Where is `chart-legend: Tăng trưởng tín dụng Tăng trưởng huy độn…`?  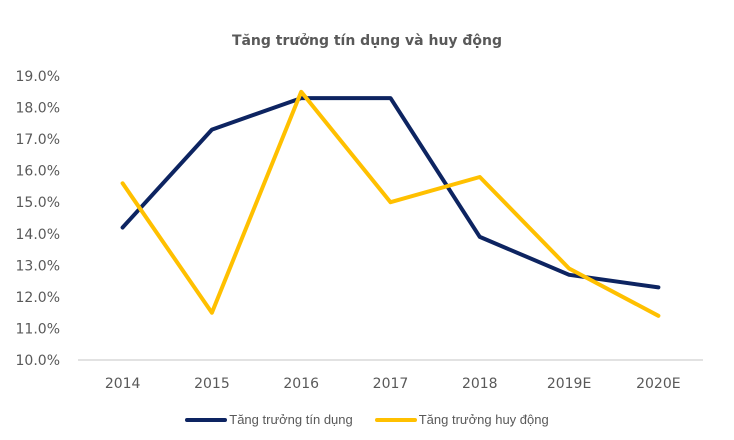 chart-legend: Tăng trưởng tín dụng Tăng trưởng huy độn… is located at coordinates (367, 419).